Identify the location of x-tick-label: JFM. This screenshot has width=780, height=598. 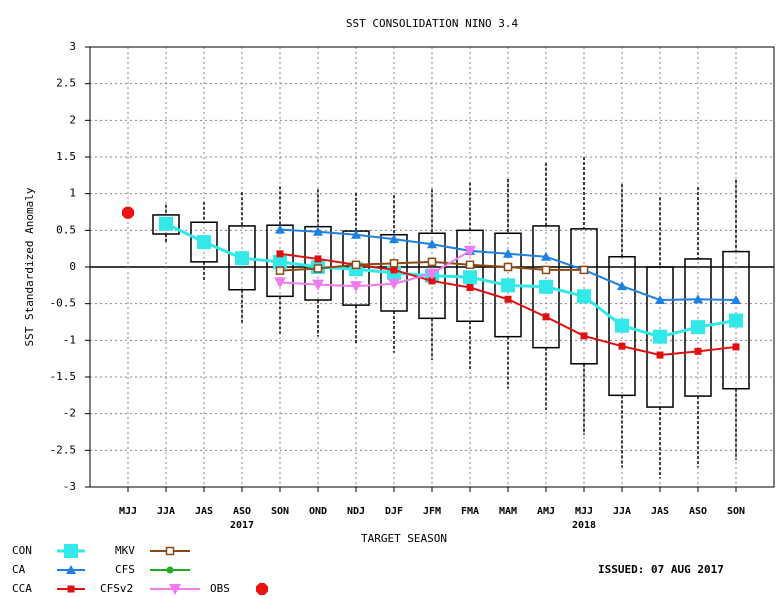
(432, 511).